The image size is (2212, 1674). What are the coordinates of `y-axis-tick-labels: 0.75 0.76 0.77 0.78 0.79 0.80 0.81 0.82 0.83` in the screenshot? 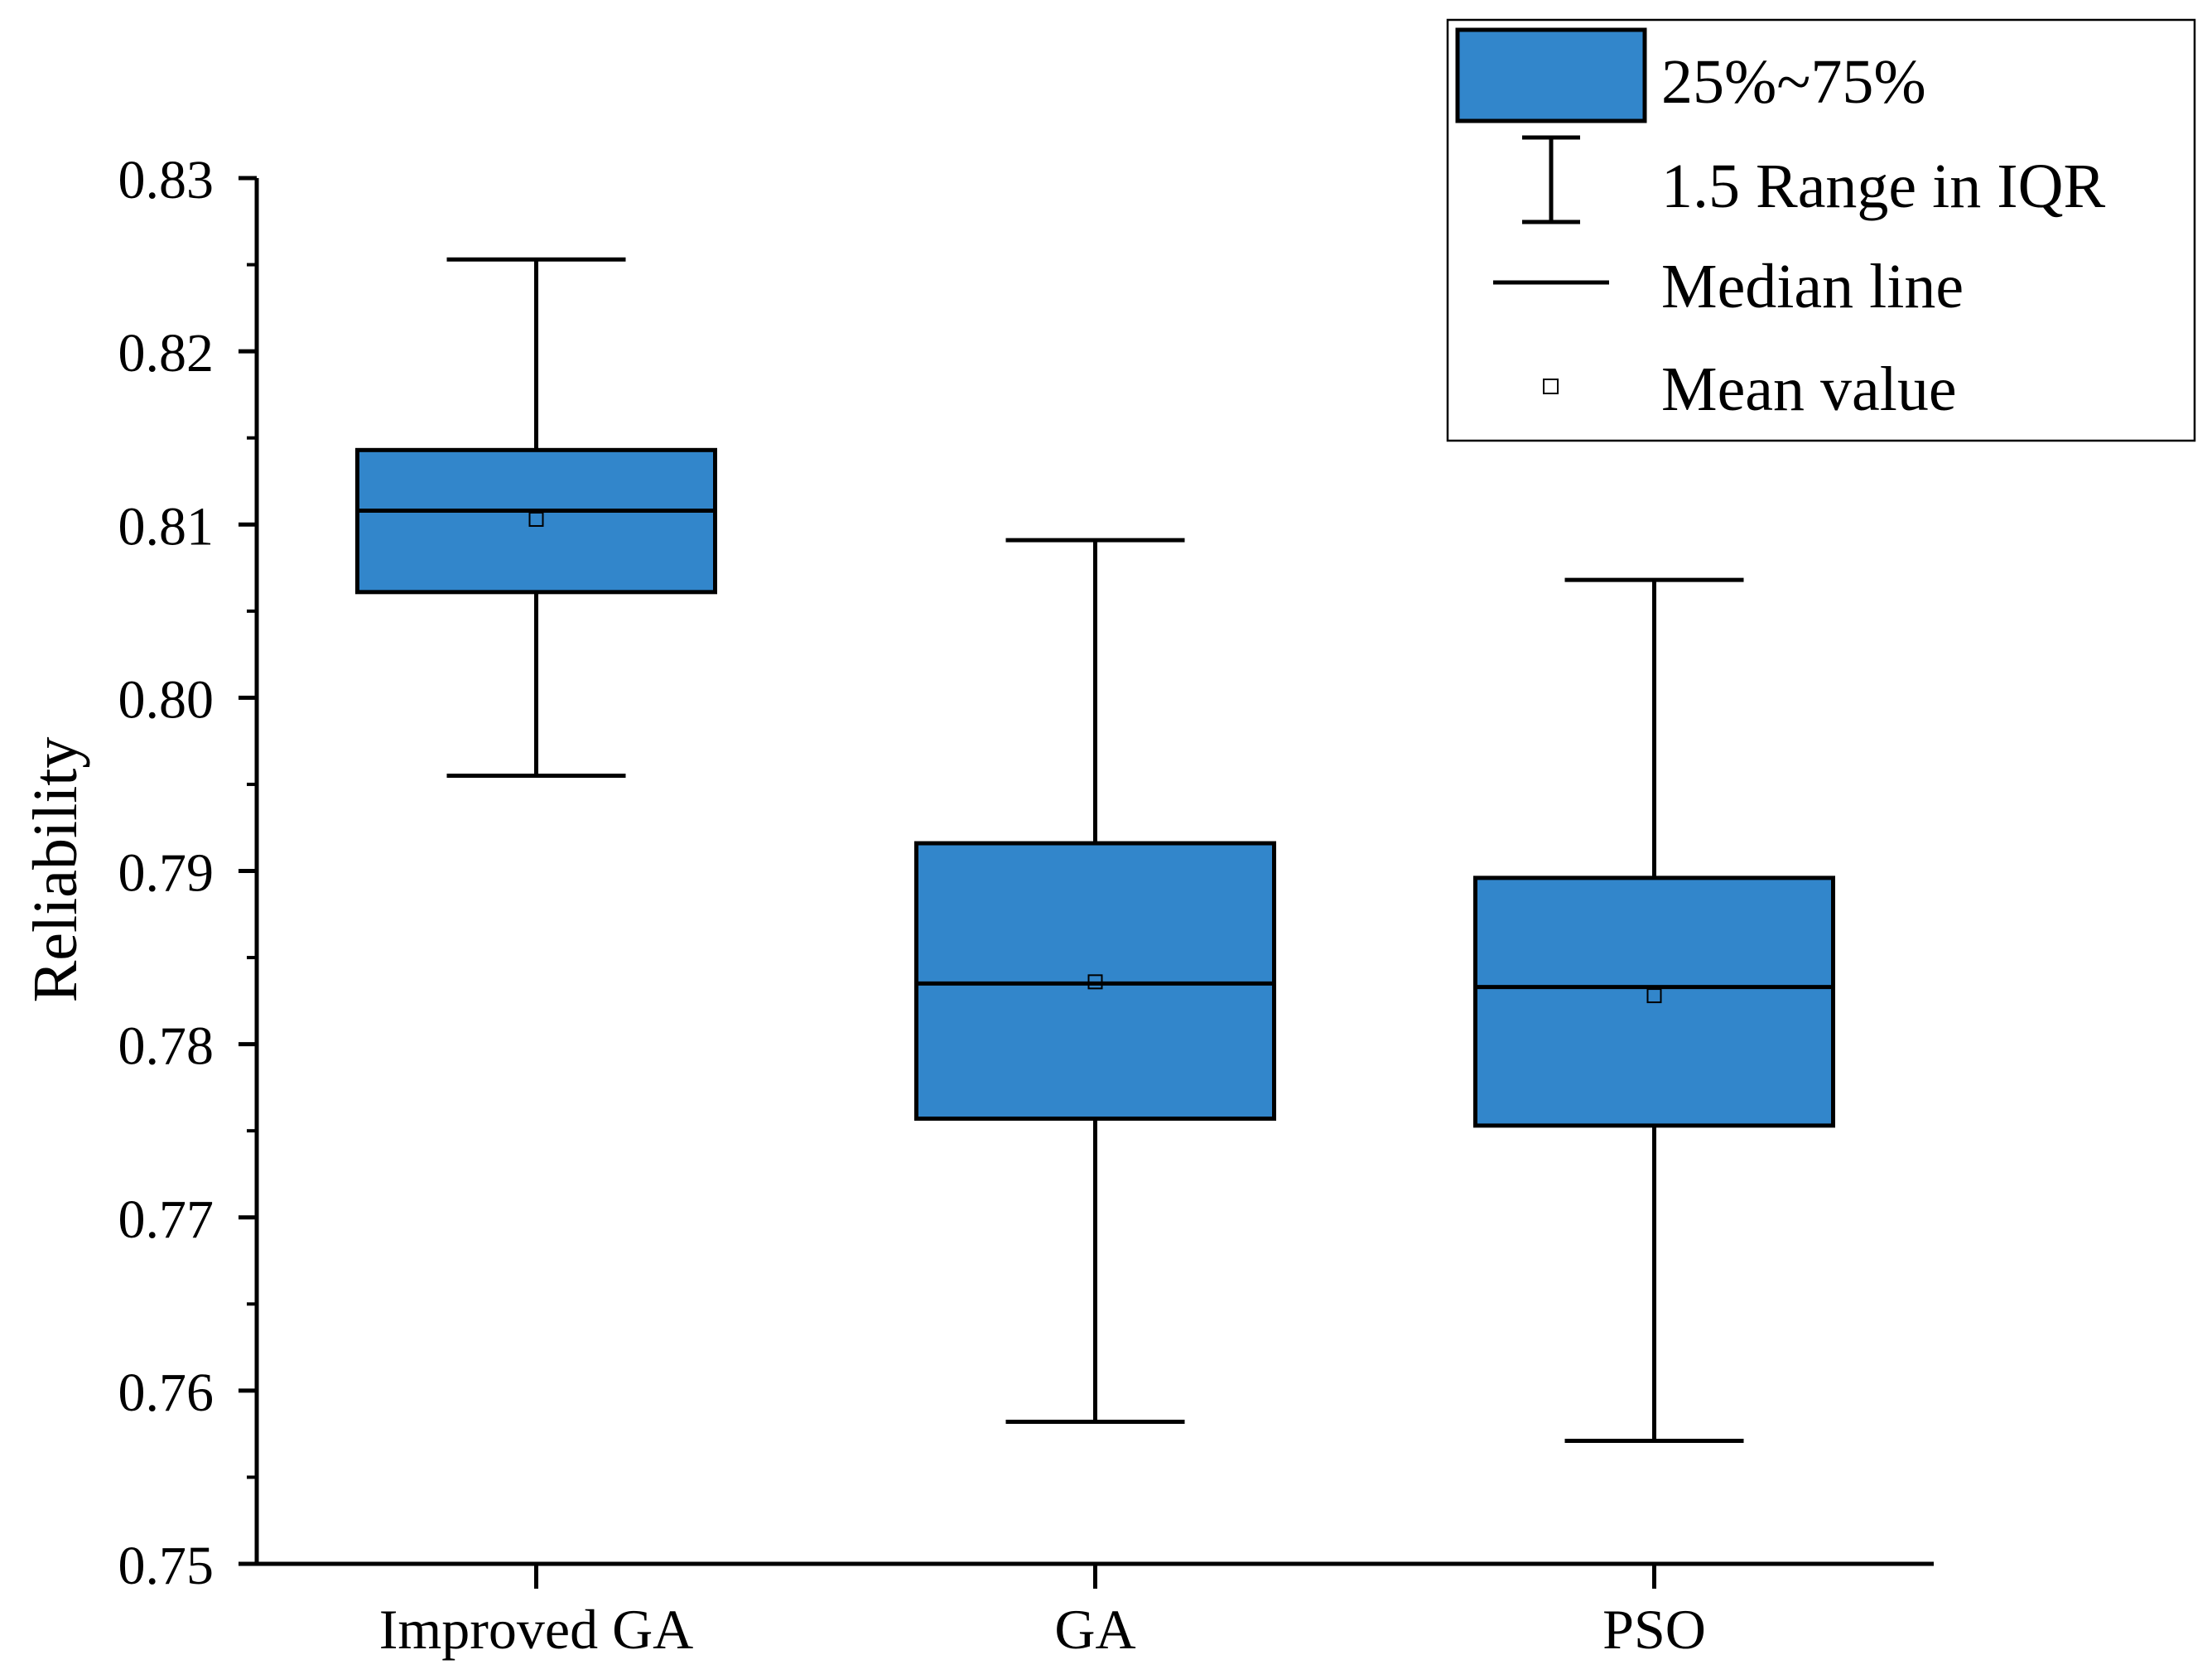 It's located at (166, 873).